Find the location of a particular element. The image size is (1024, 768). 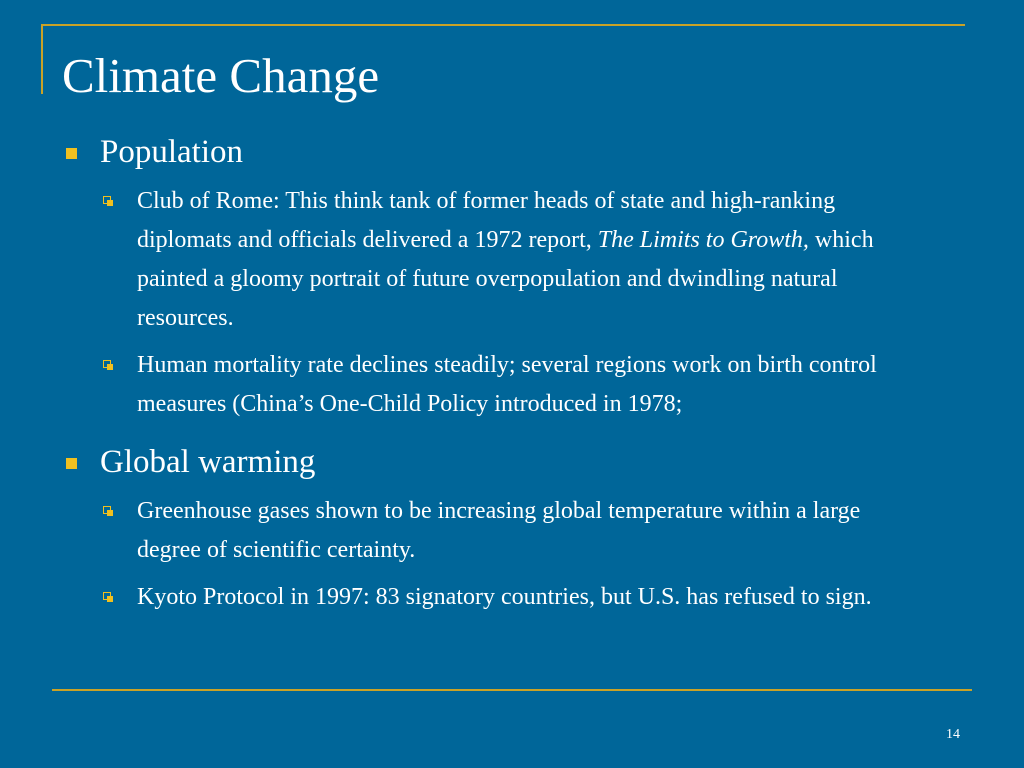

report-title: The Limits to Growth, is located at coordinates (703, 240).